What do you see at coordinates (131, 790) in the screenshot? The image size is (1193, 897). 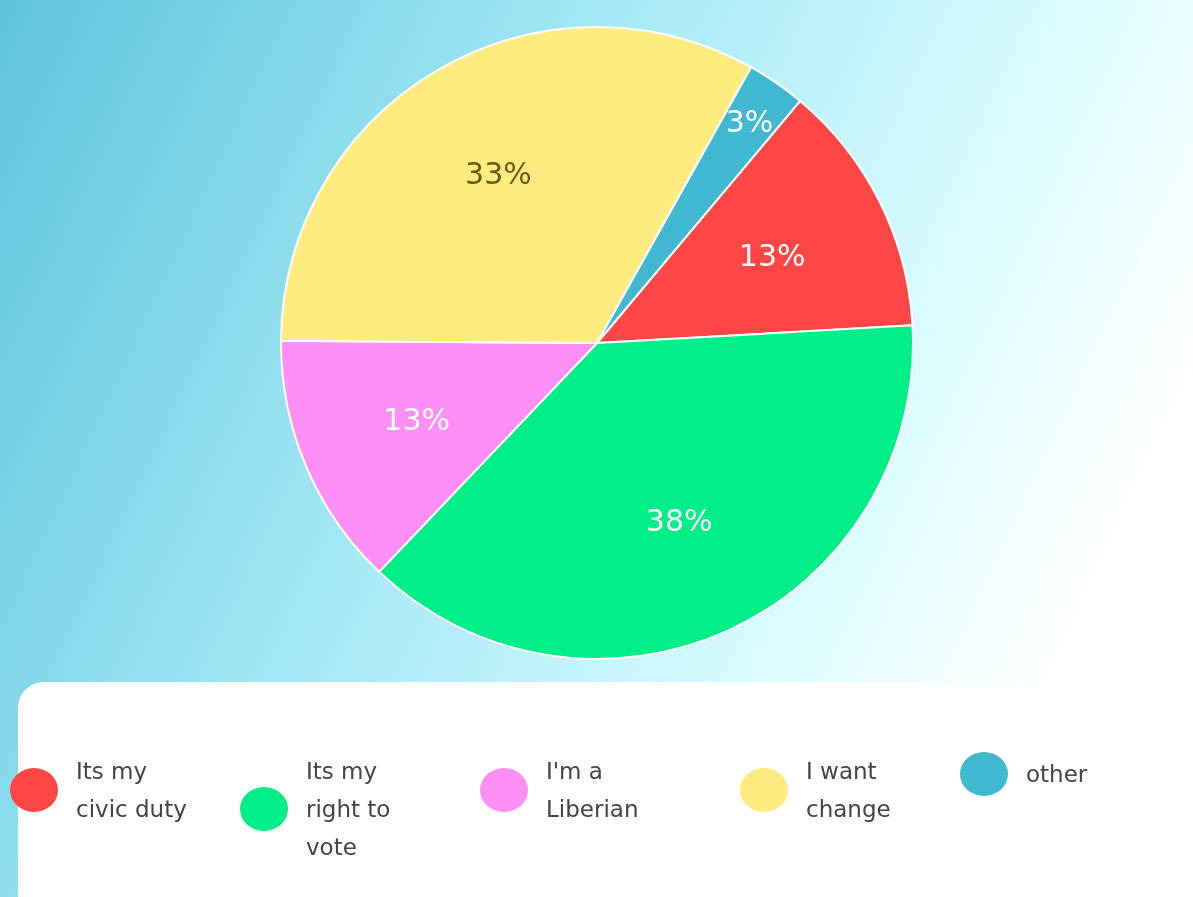 I see `legend-label: Its my civic duty` at bounding box center [131, 790].